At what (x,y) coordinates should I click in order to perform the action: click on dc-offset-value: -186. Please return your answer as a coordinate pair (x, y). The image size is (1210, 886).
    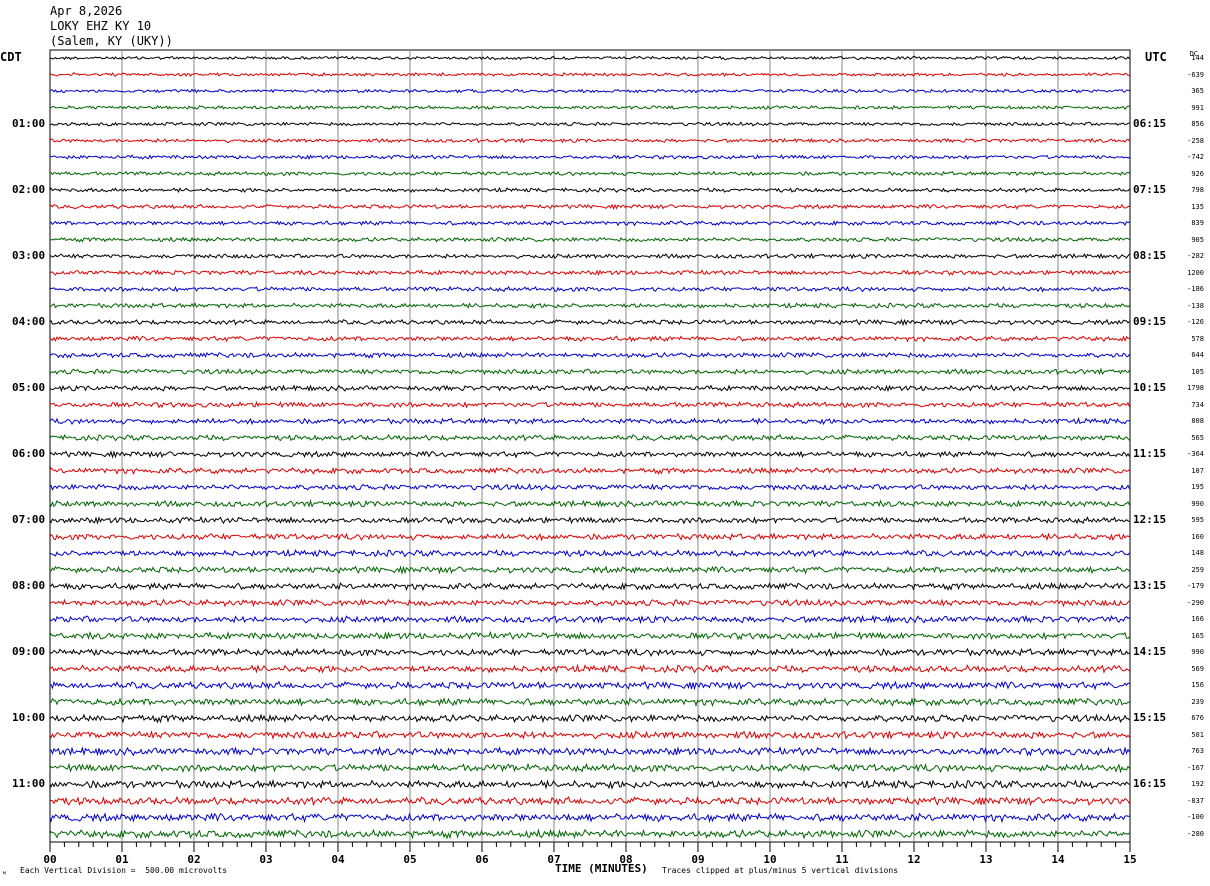
    Looking at the image, I should click on (1195, 289).